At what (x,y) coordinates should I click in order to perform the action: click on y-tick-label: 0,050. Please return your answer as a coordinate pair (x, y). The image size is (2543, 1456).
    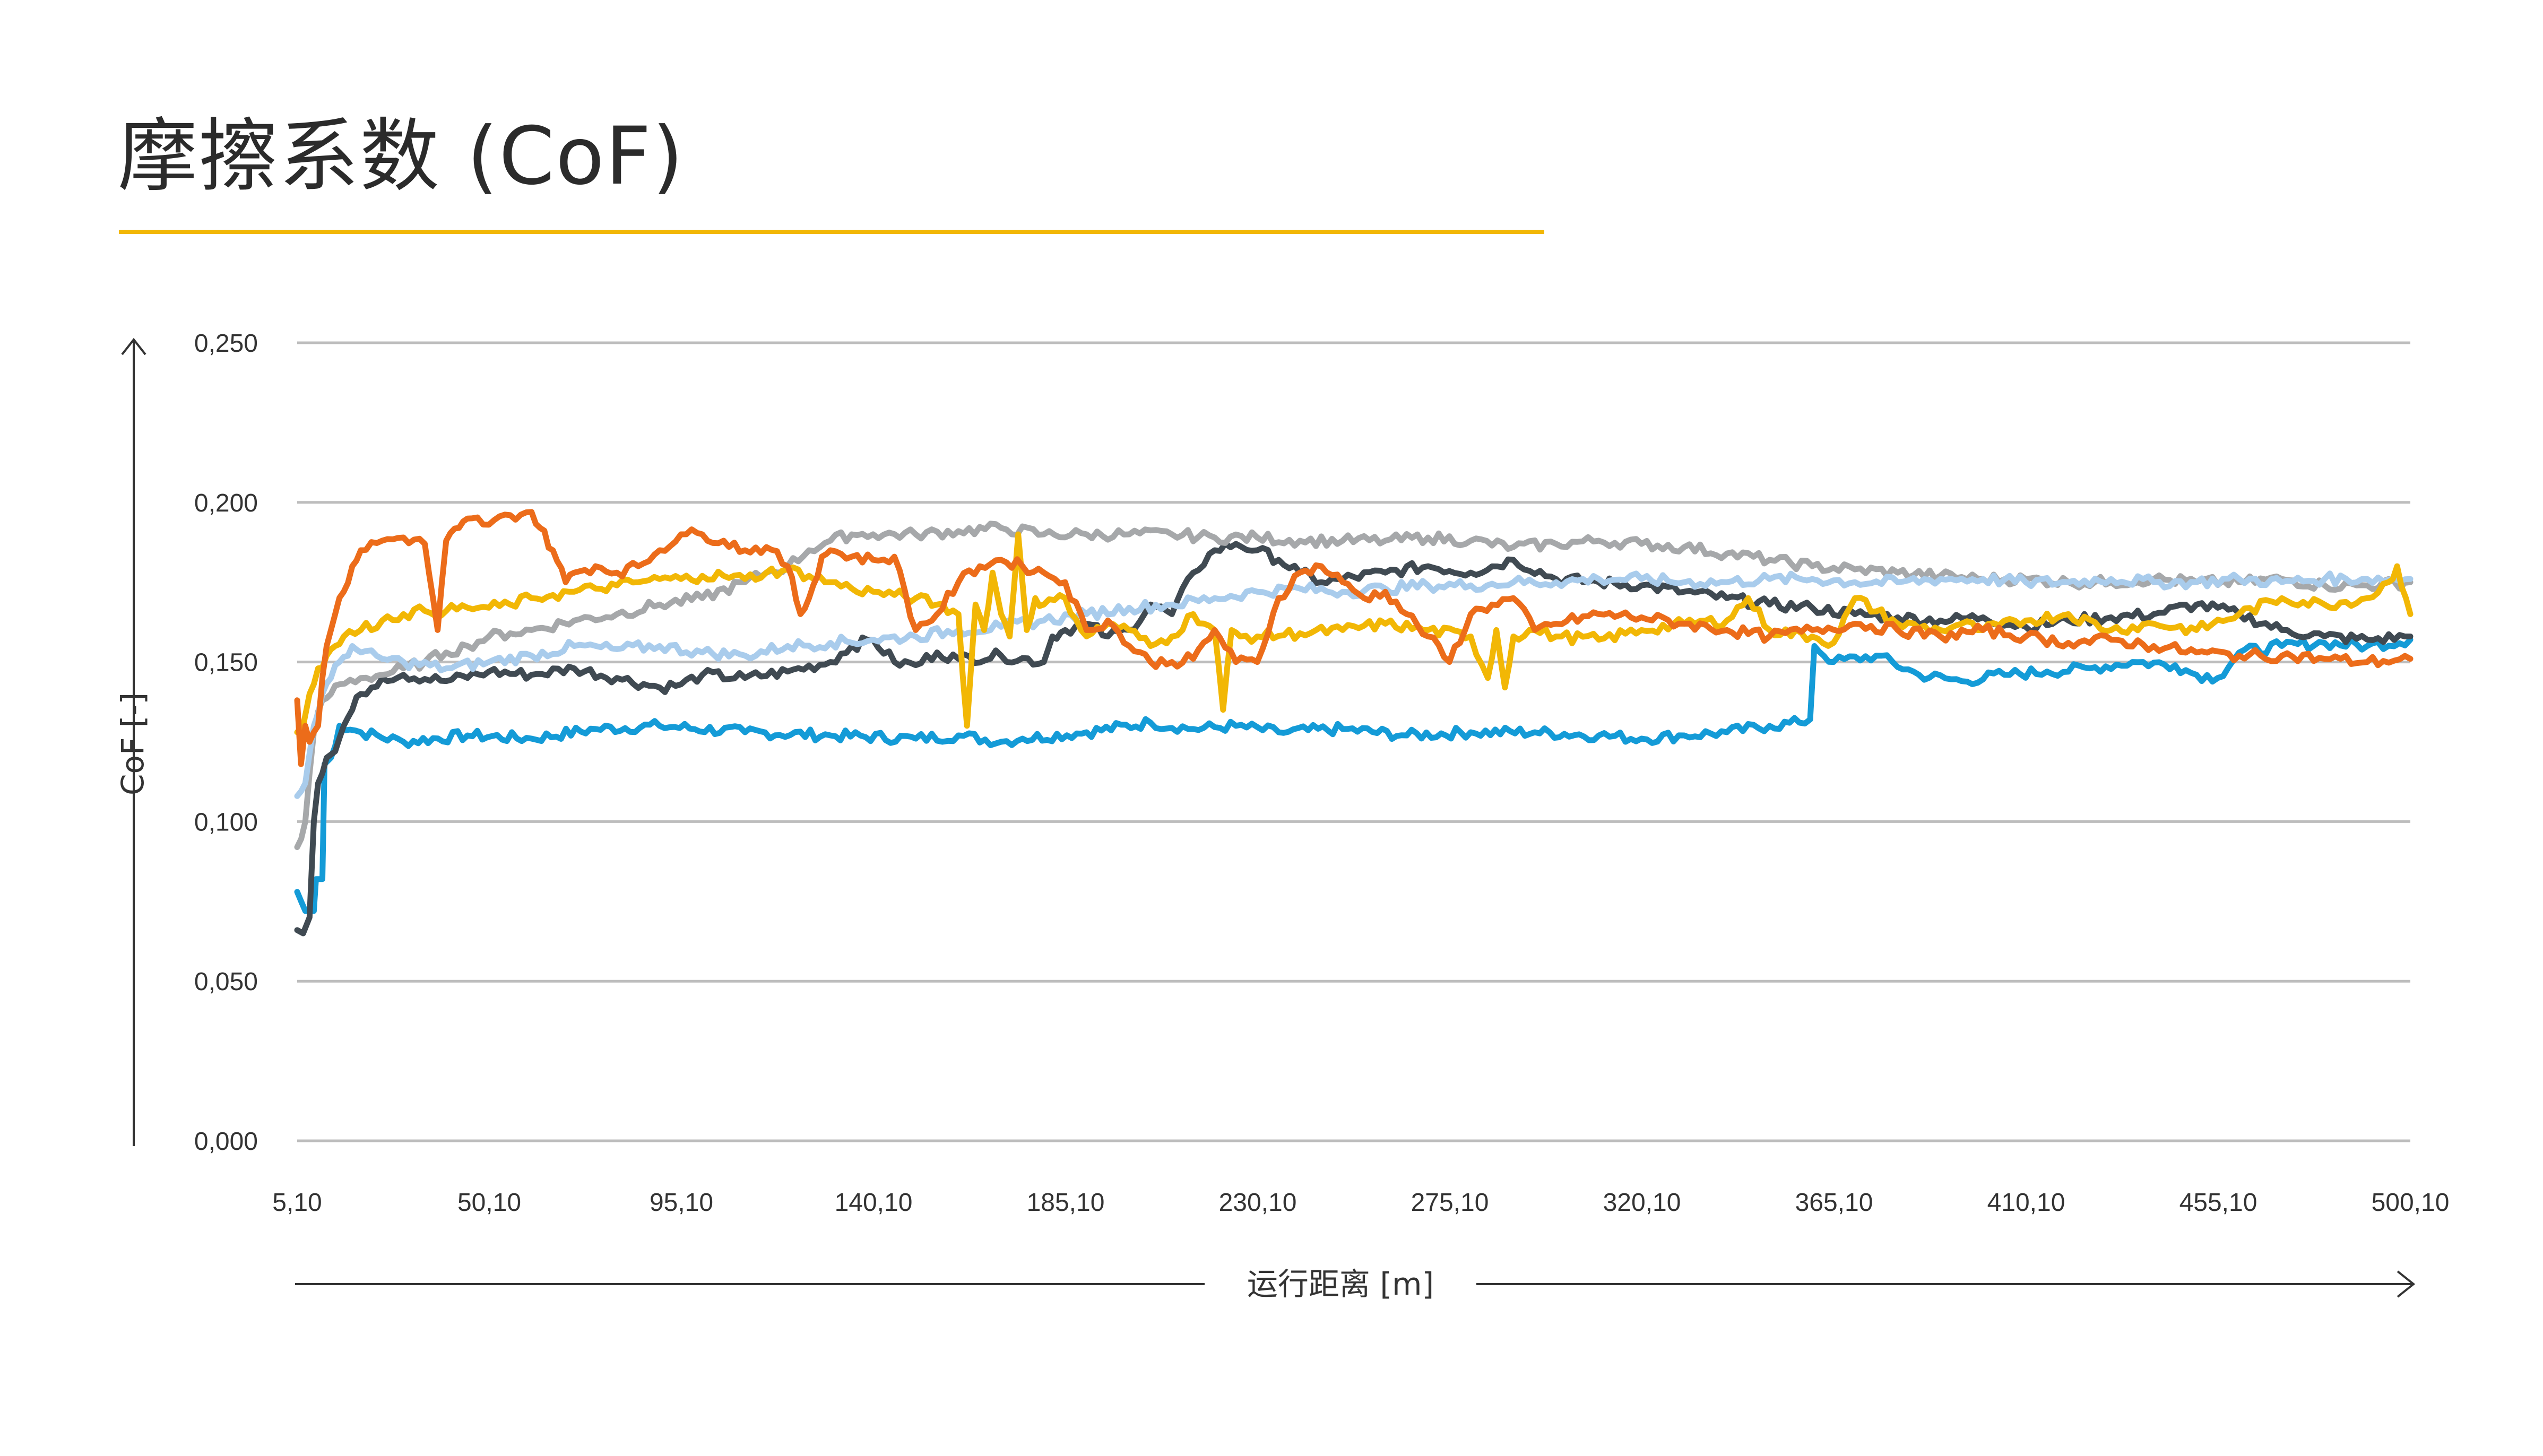
    Looking at the image, I should click on (226, 982).